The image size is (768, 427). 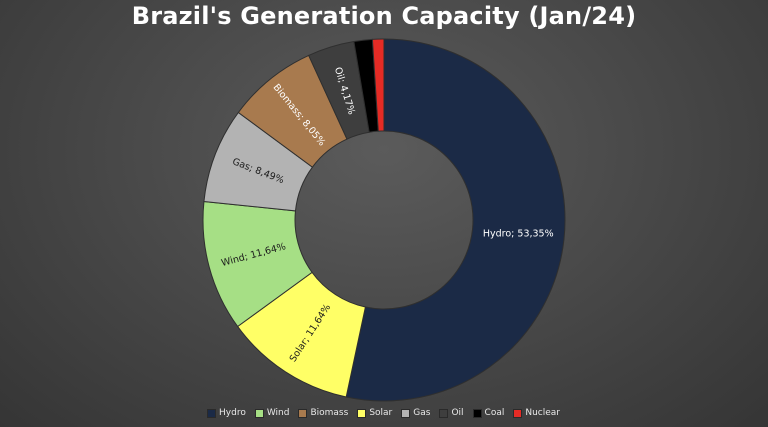 What do you see at coordinates (477, 413) in the screenshot?
I see `legend-swatch-coal` at bounding box center [477, 413].